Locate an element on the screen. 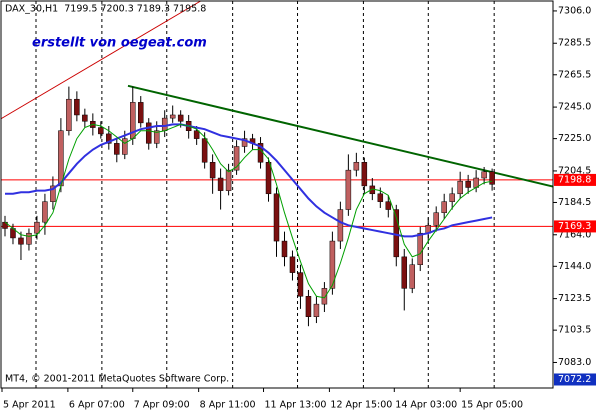  price-label: 7169.3 is located at coordinates (574, 226).